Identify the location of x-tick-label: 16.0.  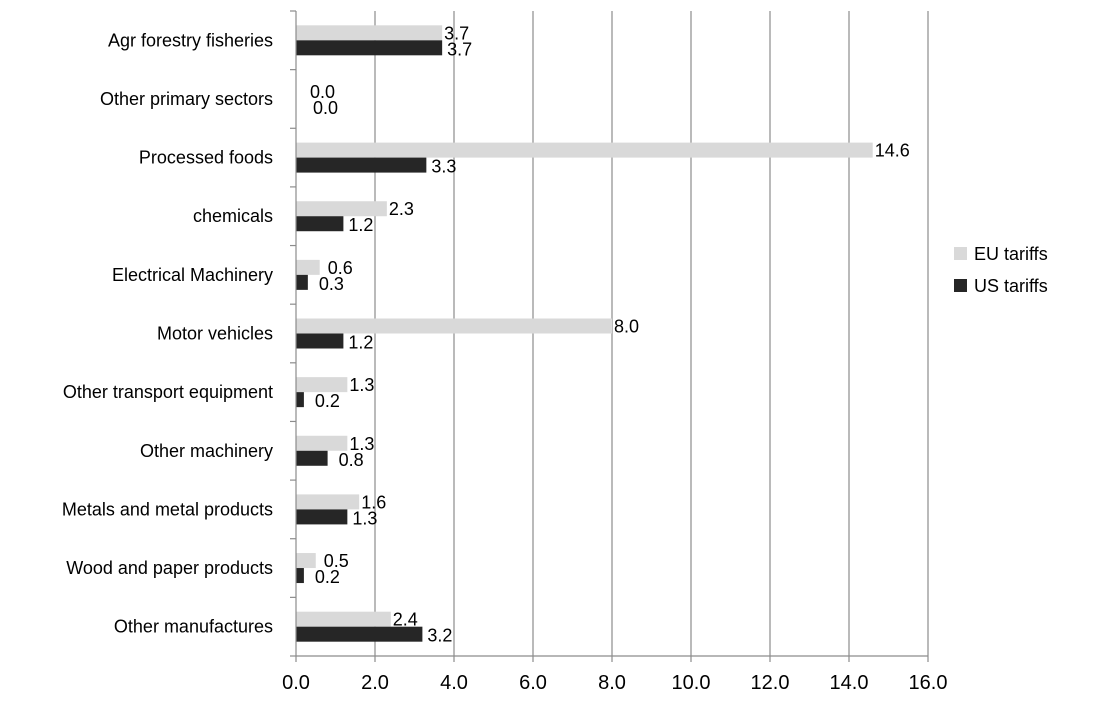
(928, 683).